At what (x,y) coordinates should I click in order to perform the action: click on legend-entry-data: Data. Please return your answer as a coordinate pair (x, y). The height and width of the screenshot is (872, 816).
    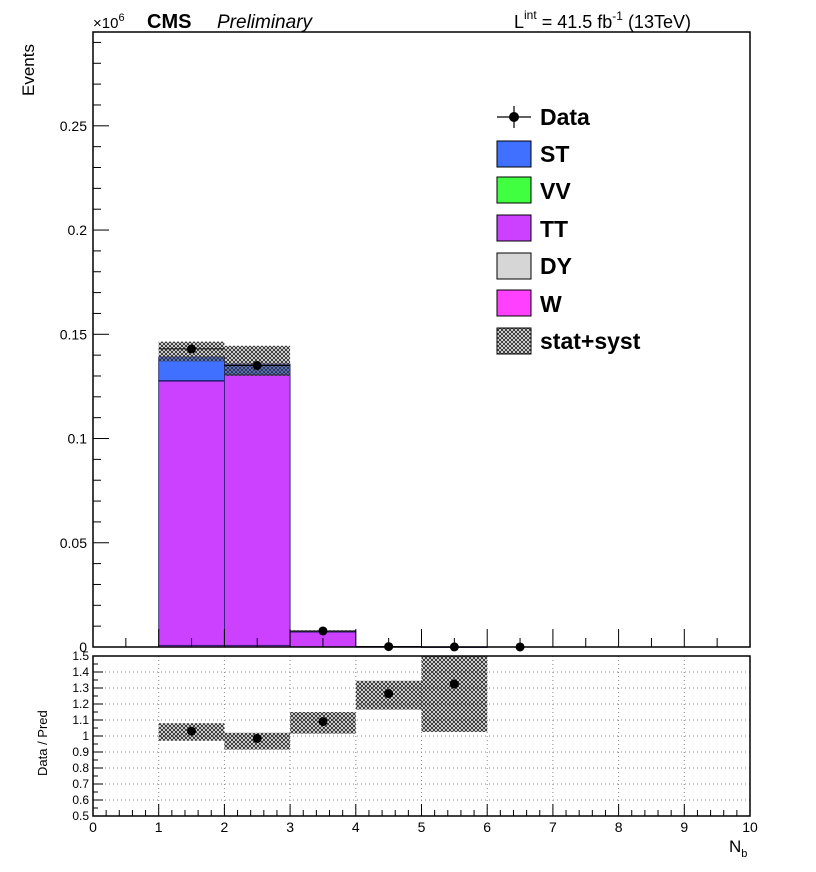
    Looking at the image, I should click on (543, 117).